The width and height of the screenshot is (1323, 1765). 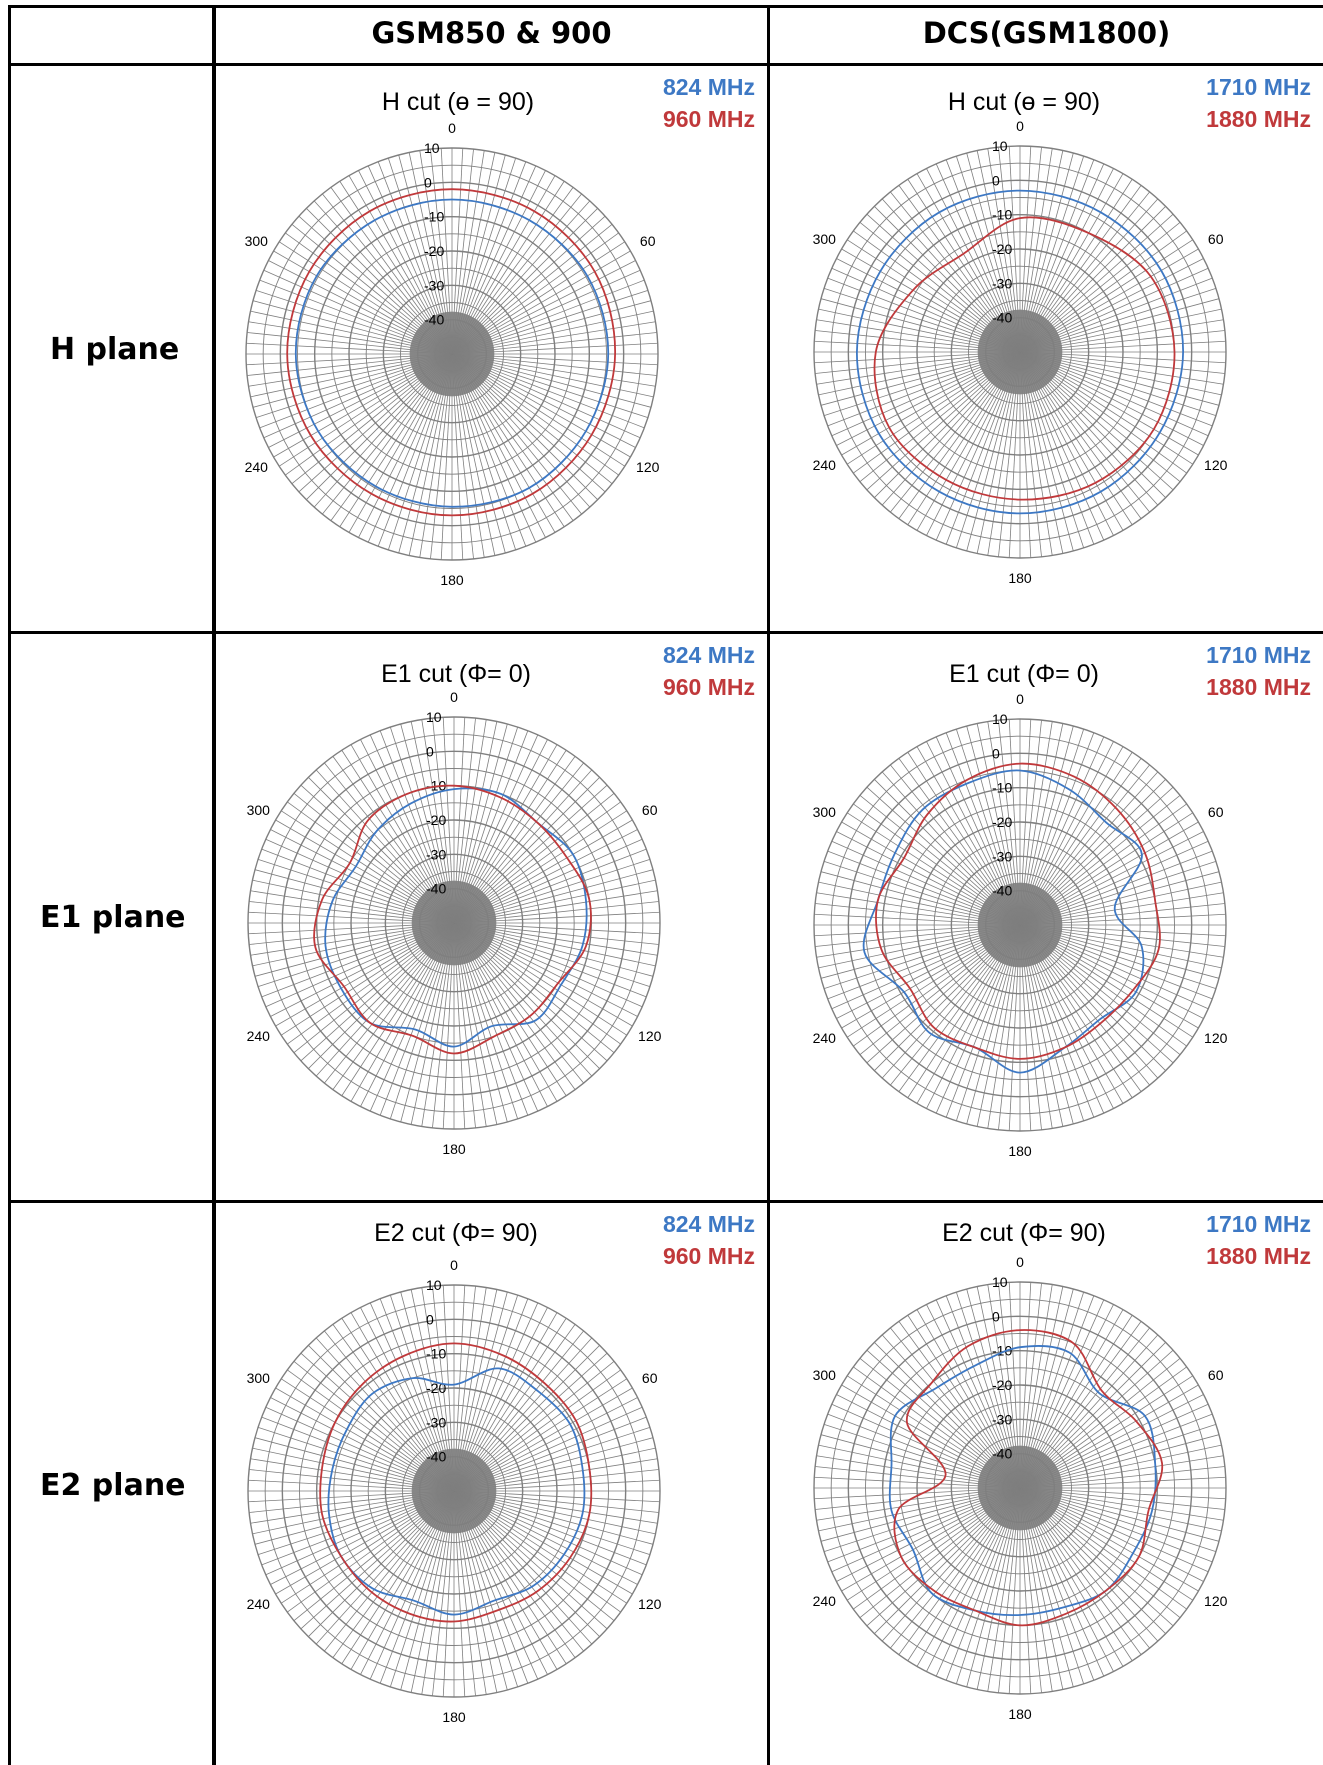 I want to click on column-header-dcs-gsm1800: DCS(GSM1800), so click(x=1046, y=33).